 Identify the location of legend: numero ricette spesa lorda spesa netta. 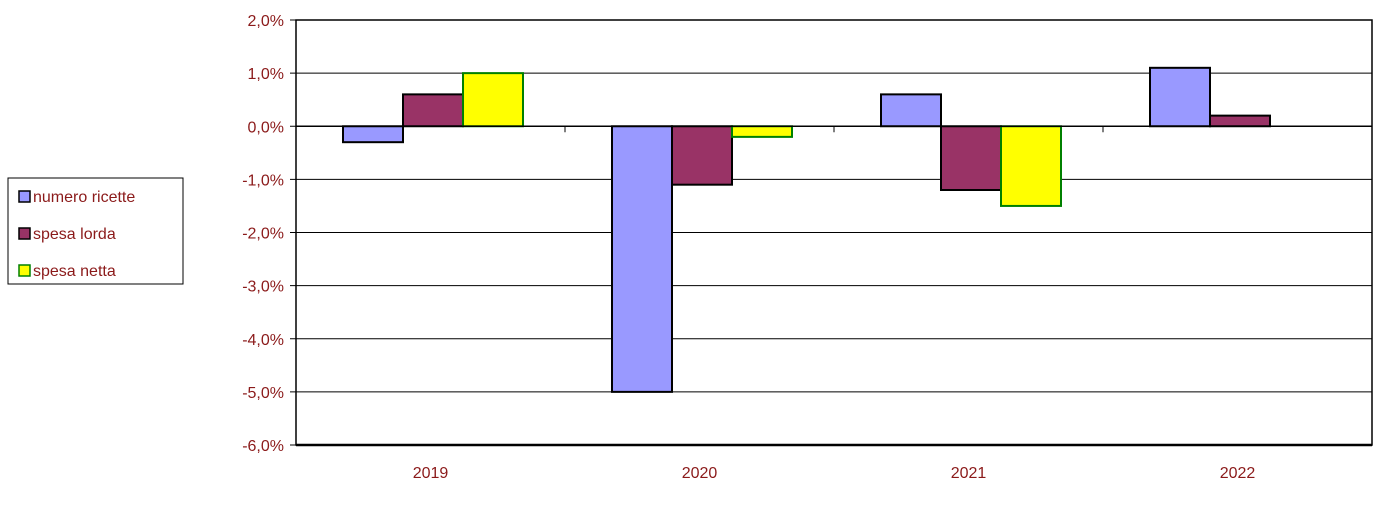
(95, 231).